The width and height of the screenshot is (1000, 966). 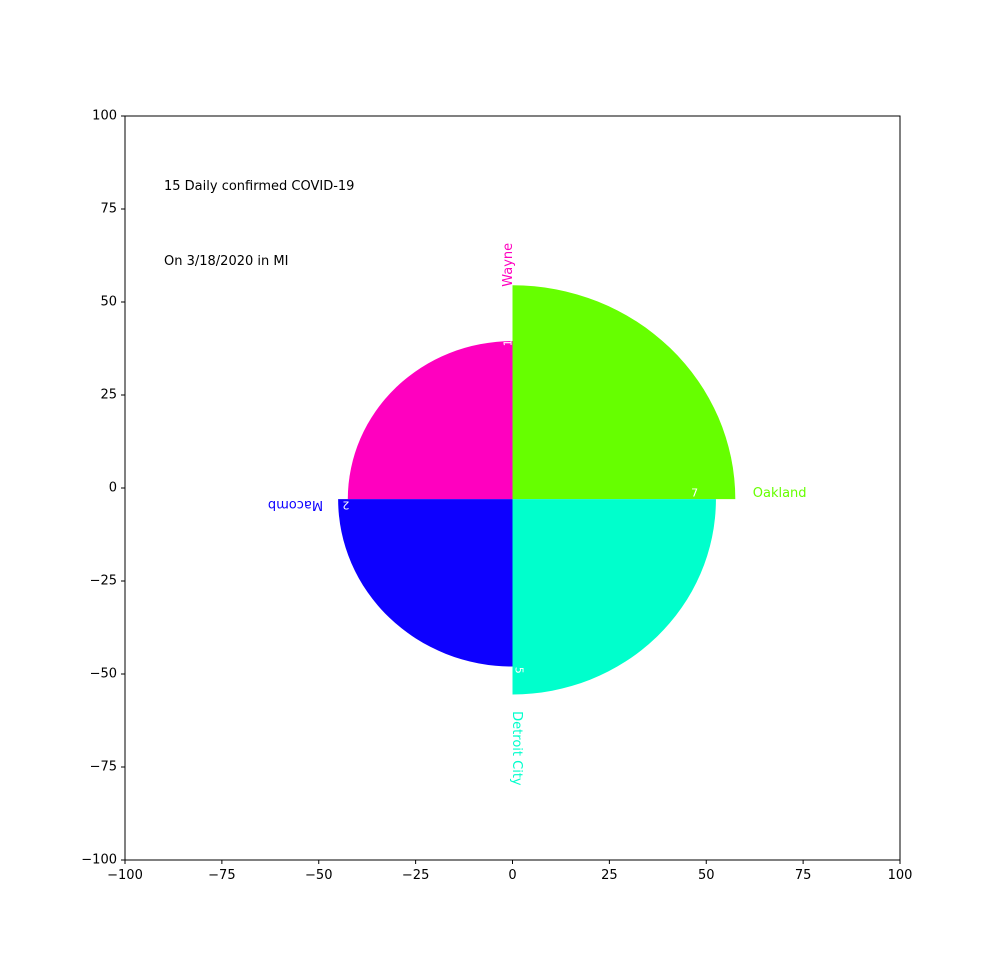 I want to click on y-tick-label: −75, so click(x=103, y=767).